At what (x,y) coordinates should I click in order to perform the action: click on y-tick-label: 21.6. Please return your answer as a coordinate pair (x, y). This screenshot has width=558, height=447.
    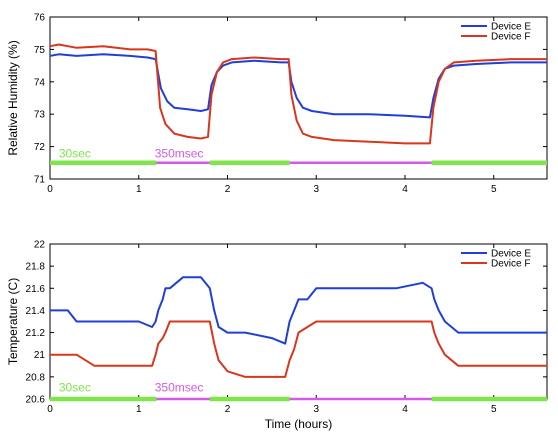
    Looking at the image, I should click on (36, 289).